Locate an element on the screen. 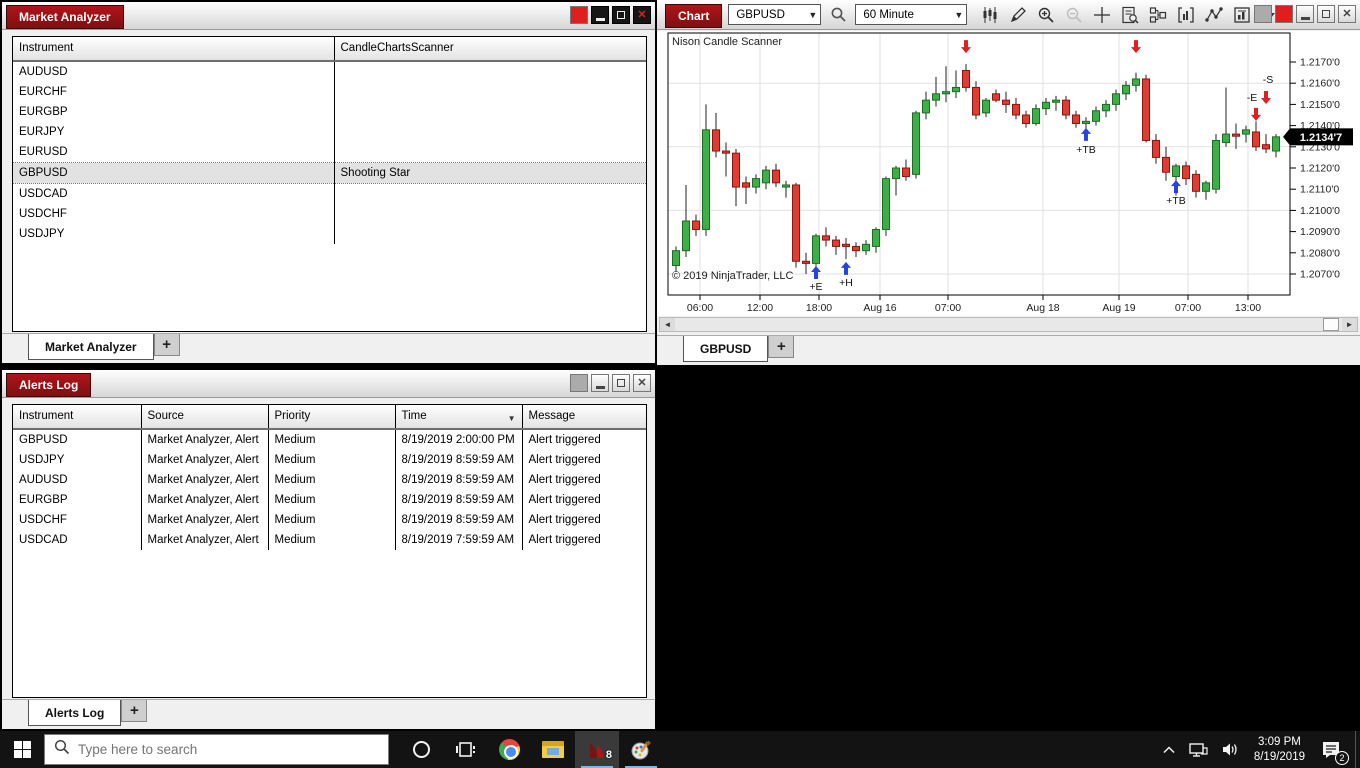  paint-app-icon is located at coordinates (641, 749).